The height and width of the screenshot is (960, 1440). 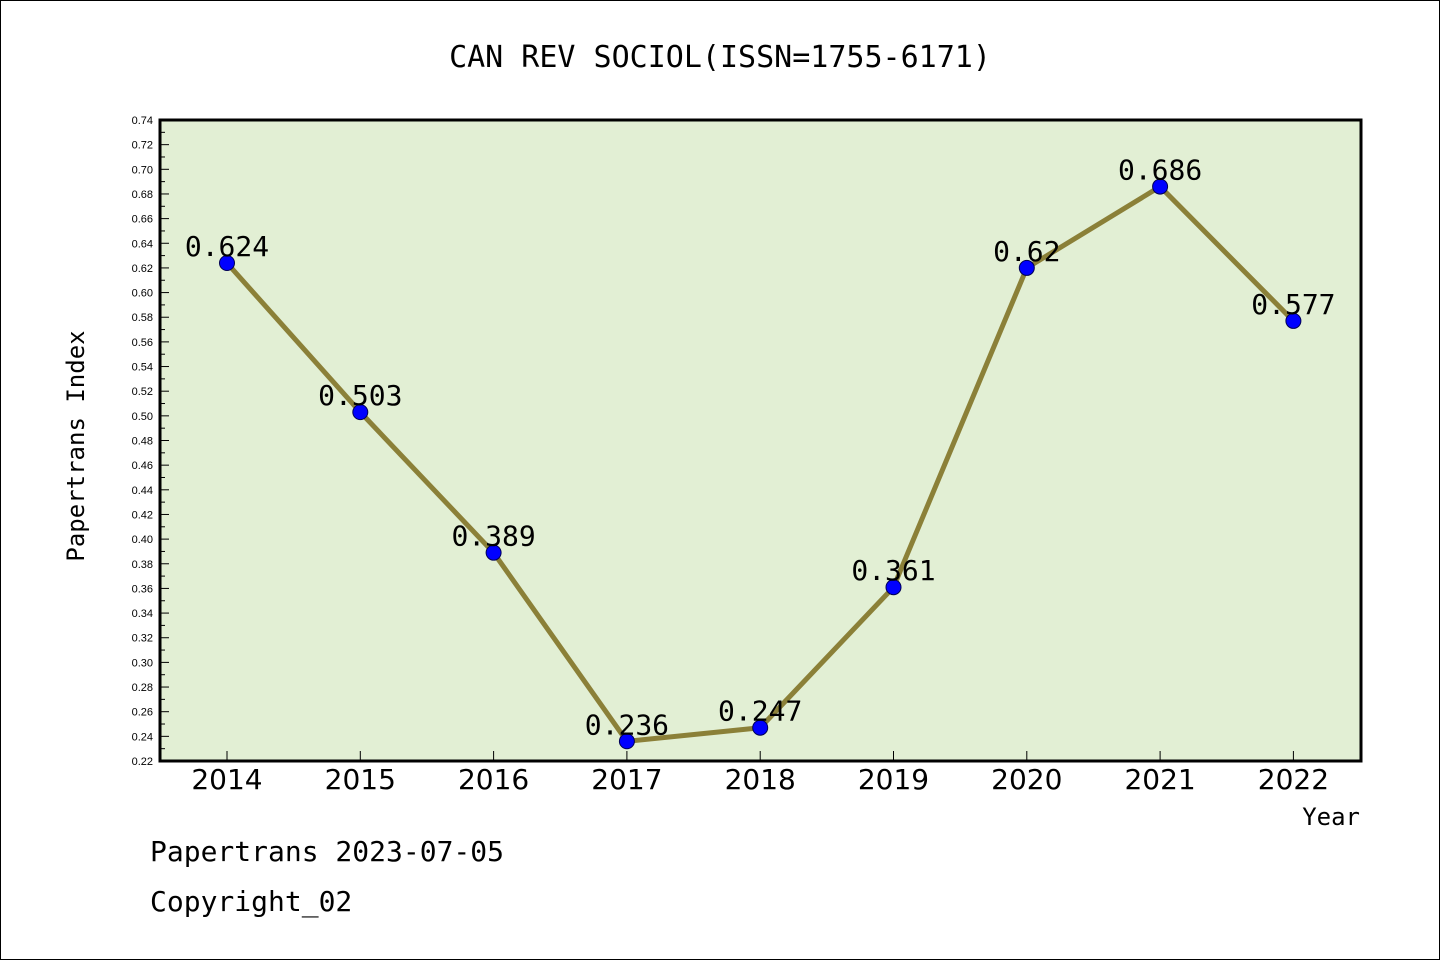 What do you see at coordinates (227, 246) in the screenshot?
I see `data-point-label: 0.624` at bounding box center [227, 246].